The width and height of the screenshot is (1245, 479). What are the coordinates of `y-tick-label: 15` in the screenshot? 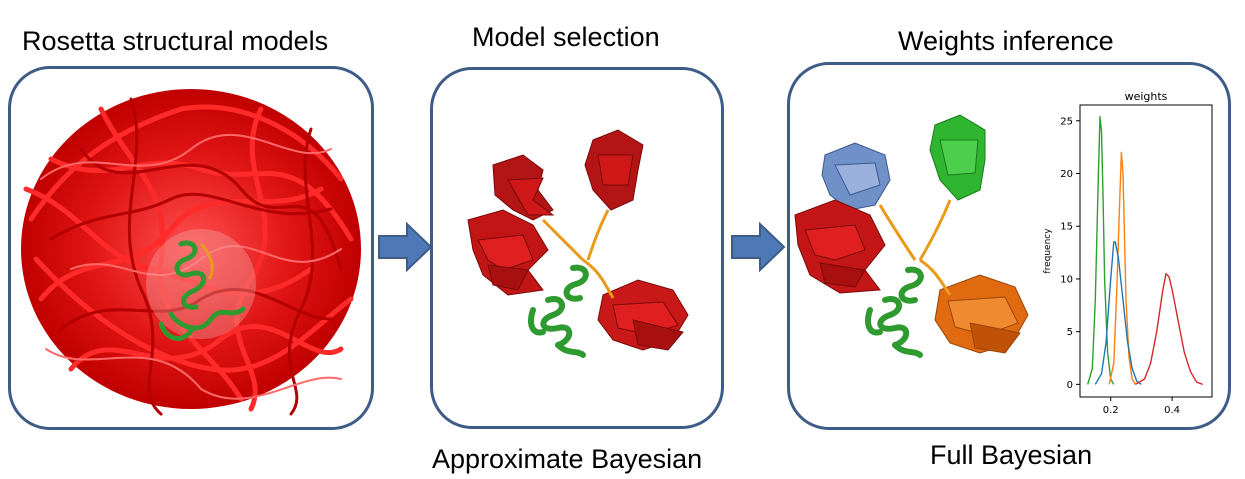 It's located at (1066, 227).